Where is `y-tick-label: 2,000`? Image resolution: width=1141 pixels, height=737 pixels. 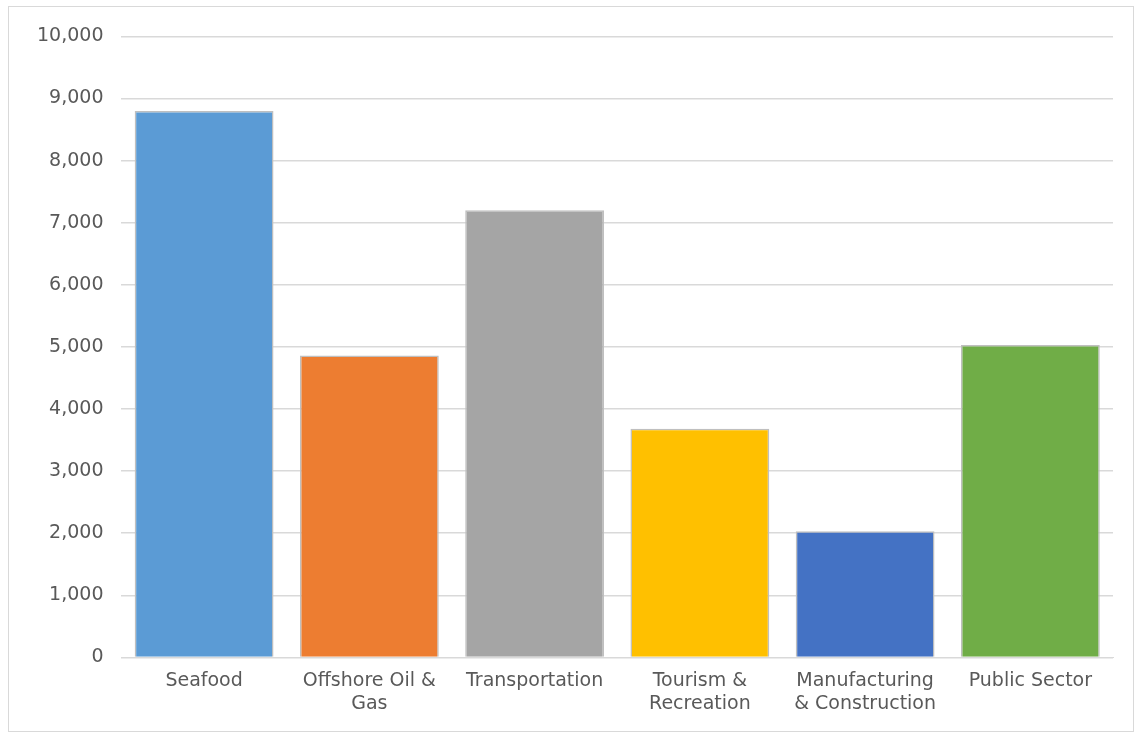 y-tick-label: 2,000 is located at coordinates (76, 531).